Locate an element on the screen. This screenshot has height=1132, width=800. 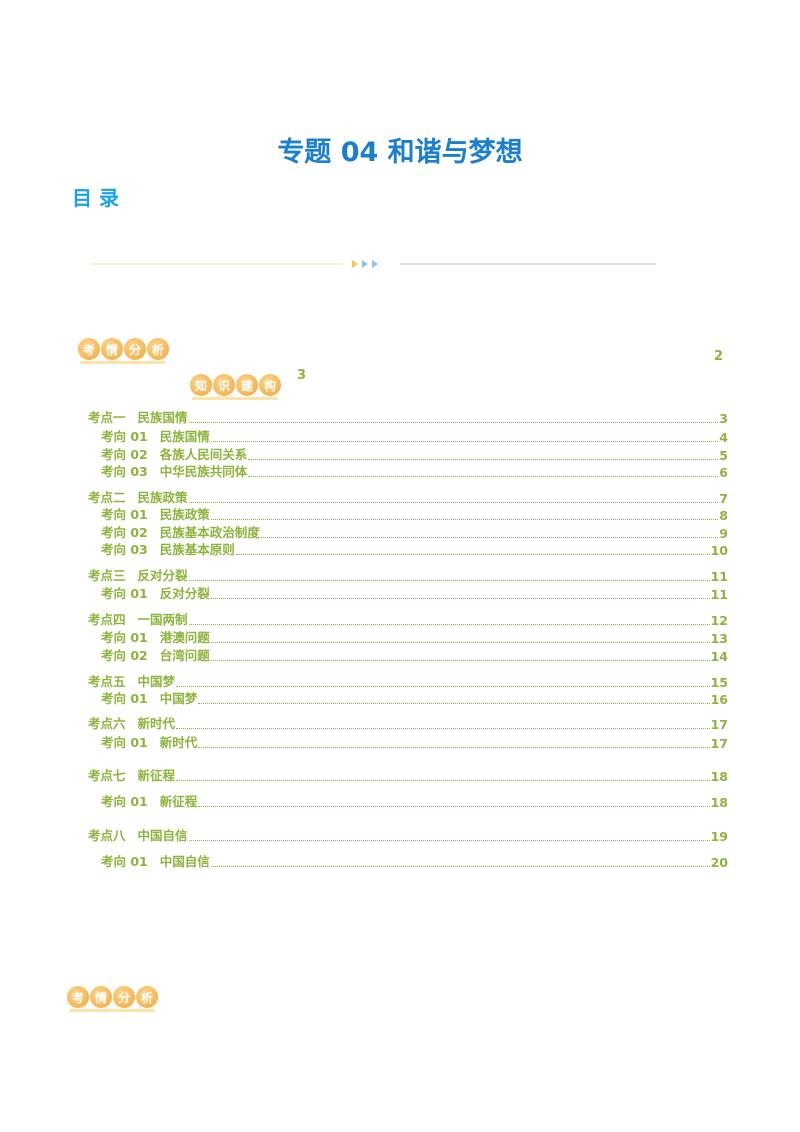
toc-section: 考点八 中国自信 19 is located at coordinates (408, 836).